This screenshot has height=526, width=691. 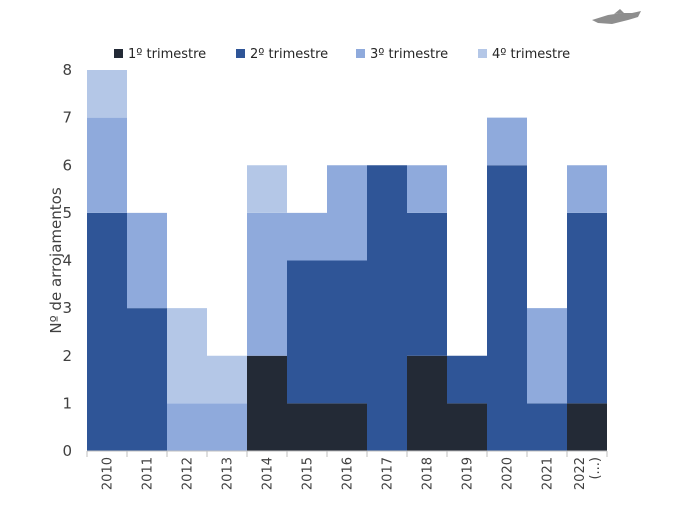 I want to click on x-tick-label-line: 2014, so click(x=268, y=473).